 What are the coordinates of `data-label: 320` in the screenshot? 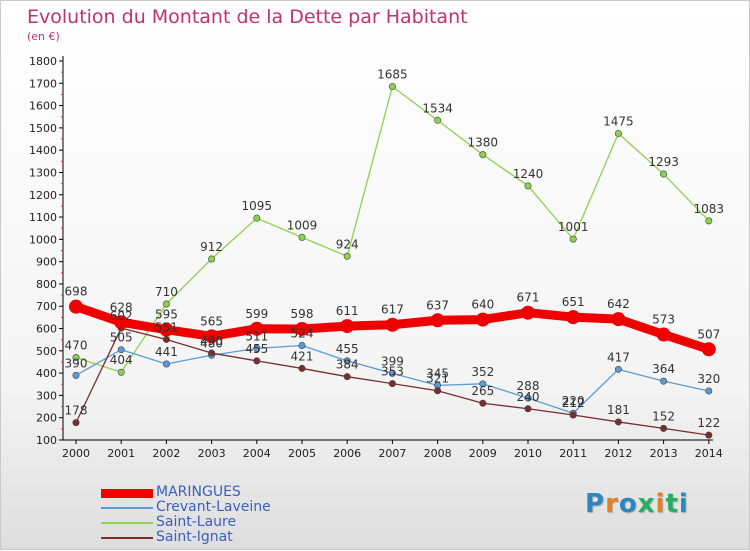 It's located at (708, 379).